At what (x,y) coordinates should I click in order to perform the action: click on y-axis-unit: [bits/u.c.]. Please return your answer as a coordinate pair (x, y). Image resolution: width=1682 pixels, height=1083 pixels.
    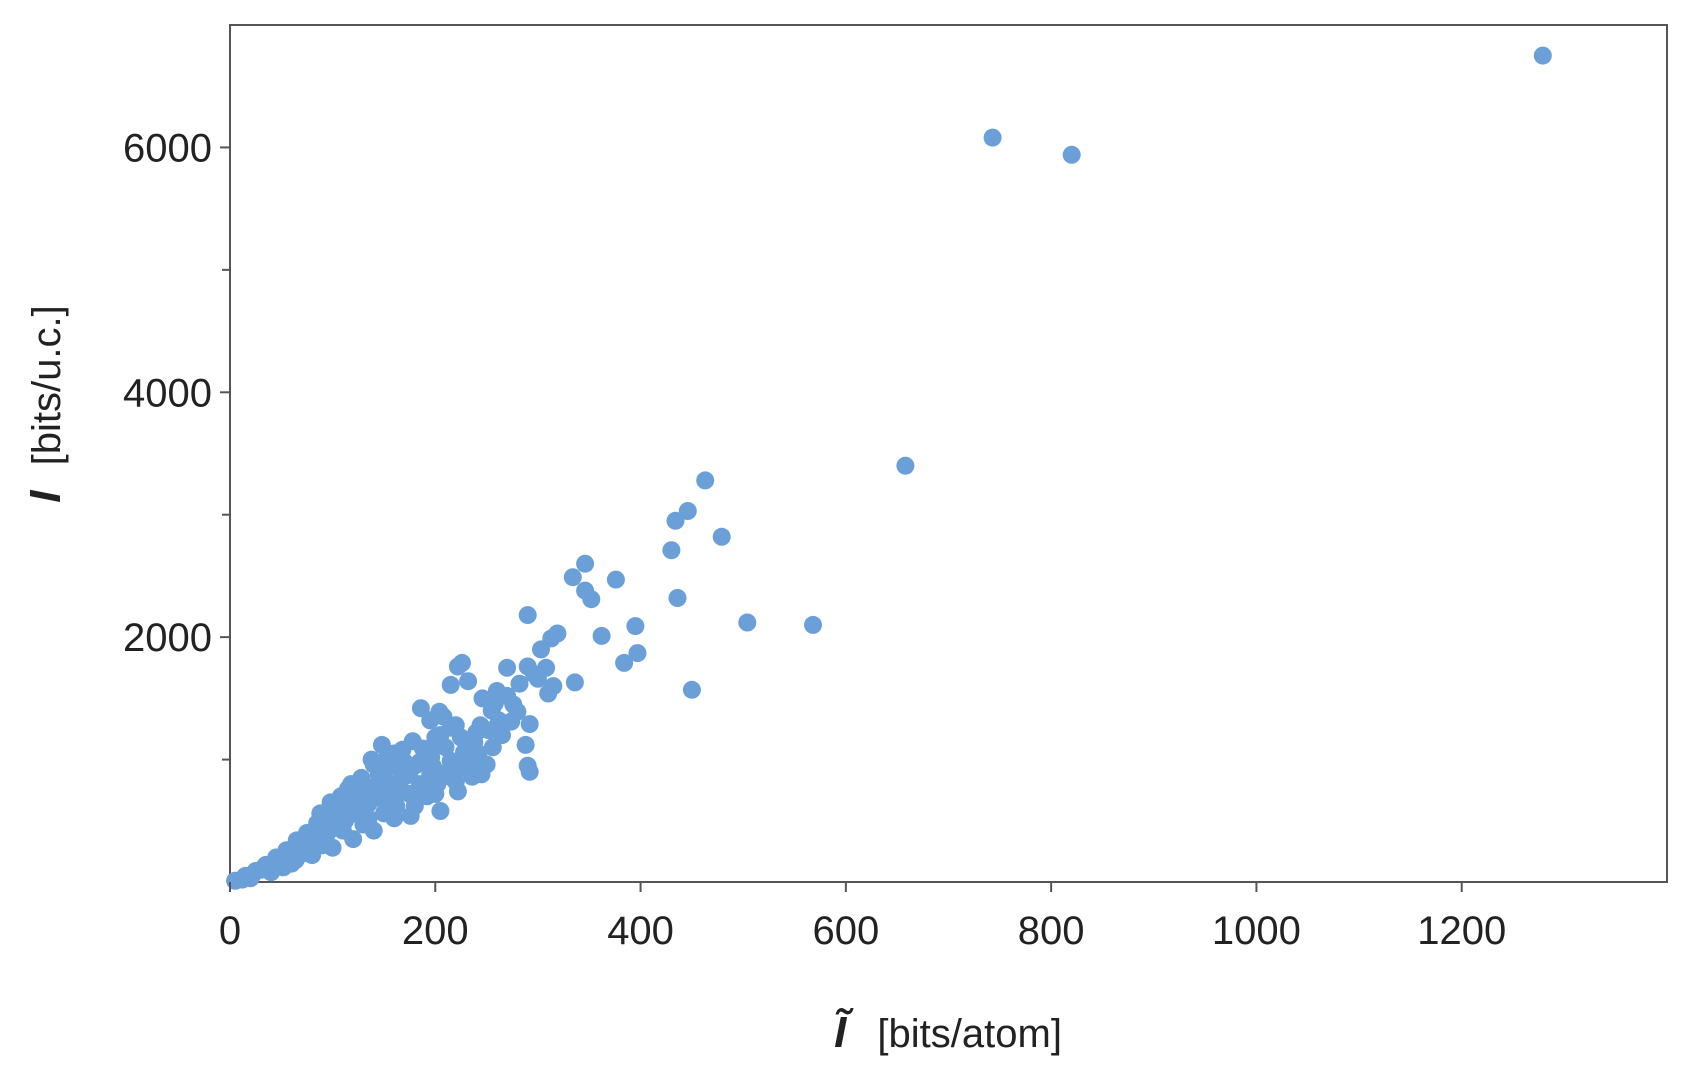
    Looking at the image, I should click on (47, 385).